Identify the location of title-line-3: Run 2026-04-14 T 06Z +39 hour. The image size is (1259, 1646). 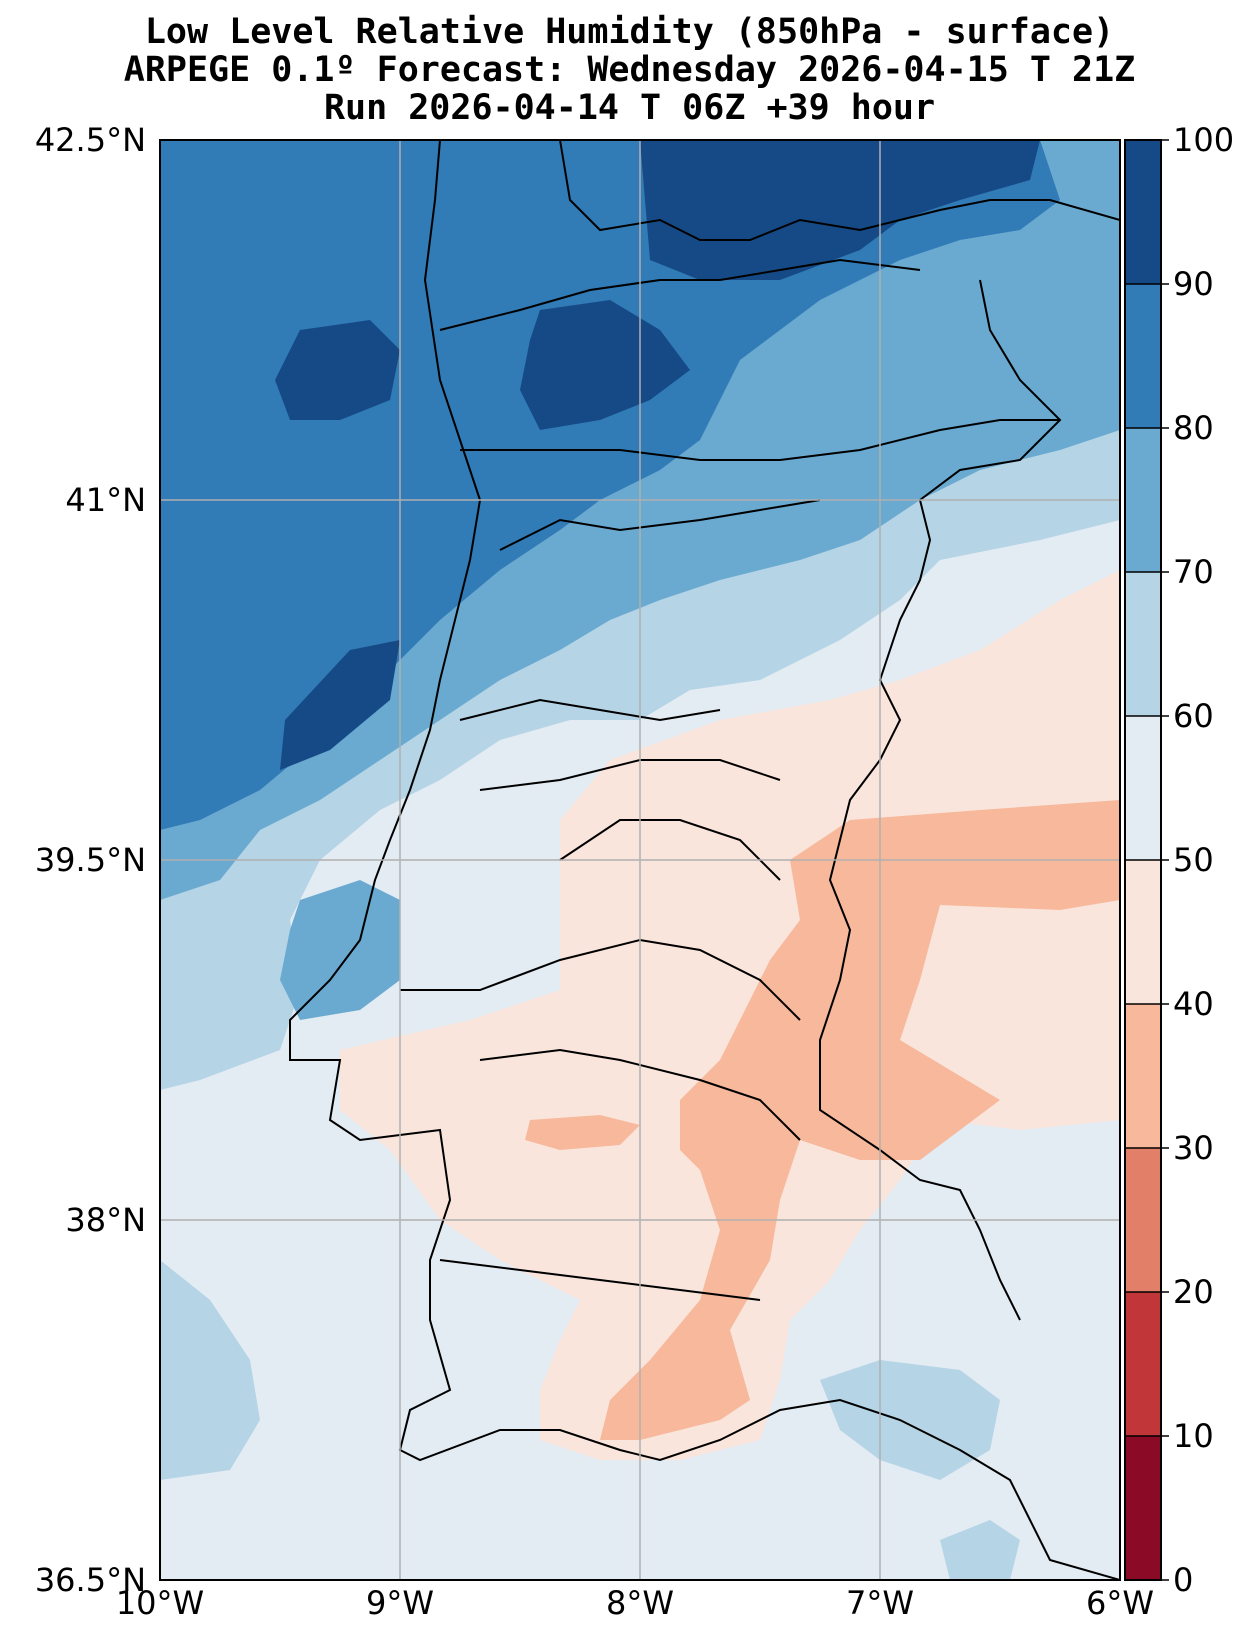
(629, 108).